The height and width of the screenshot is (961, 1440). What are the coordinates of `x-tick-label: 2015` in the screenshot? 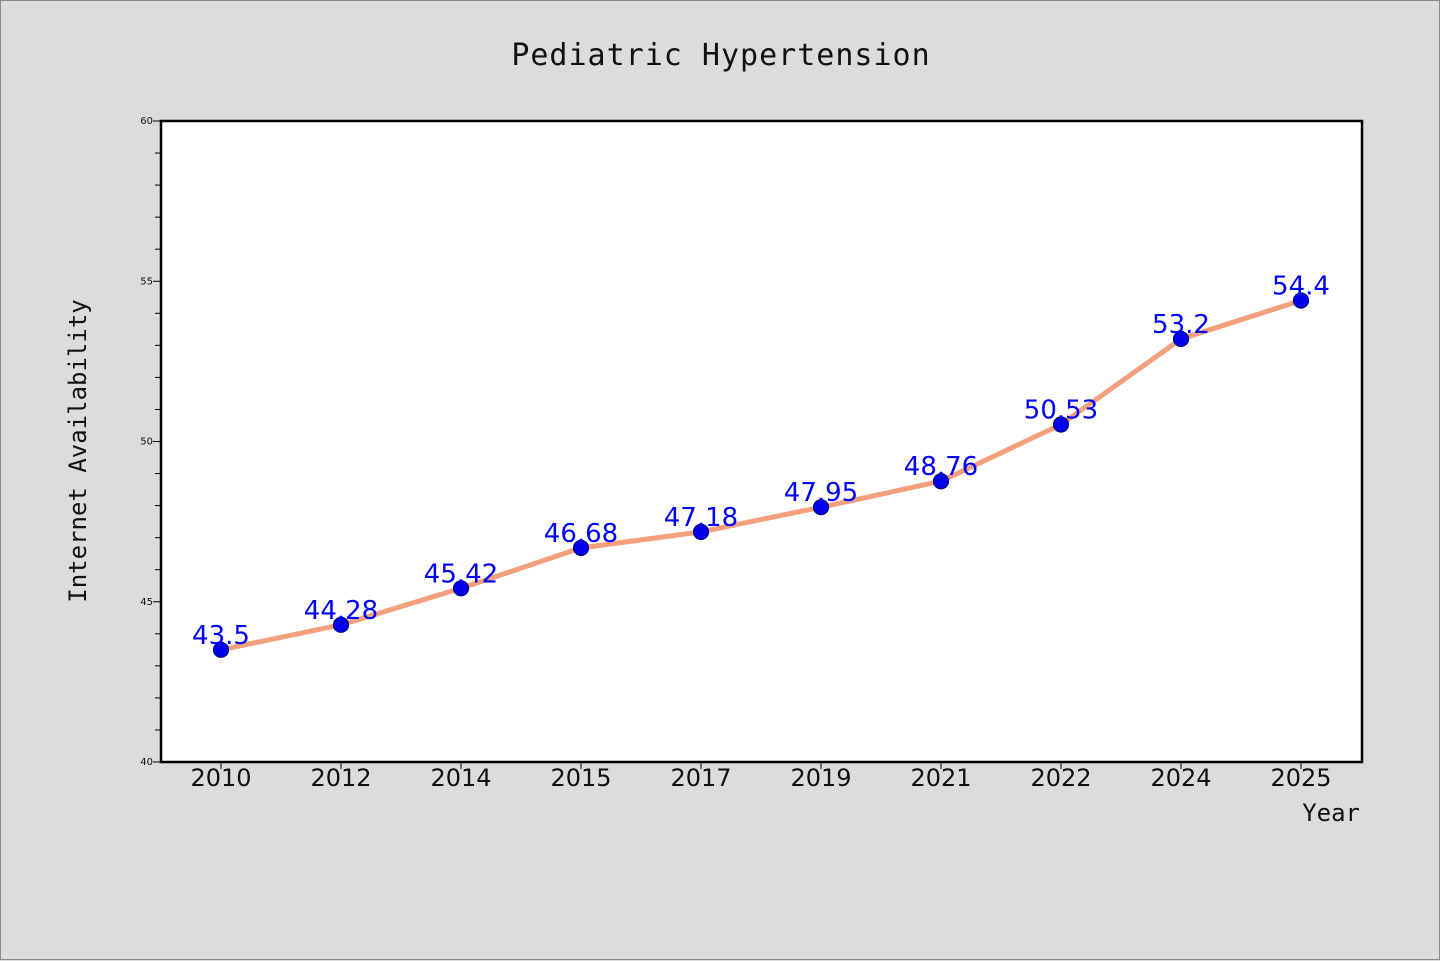 It's located at (580, 778).